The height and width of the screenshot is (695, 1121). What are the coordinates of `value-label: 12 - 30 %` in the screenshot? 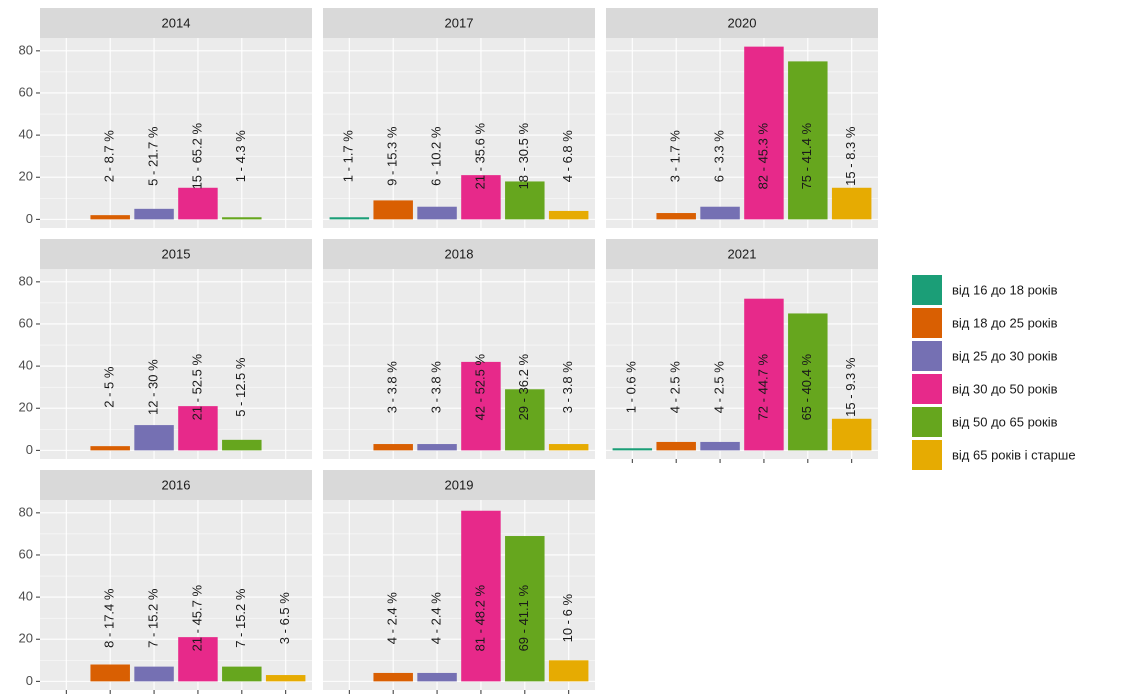 It's located at (153, 387).